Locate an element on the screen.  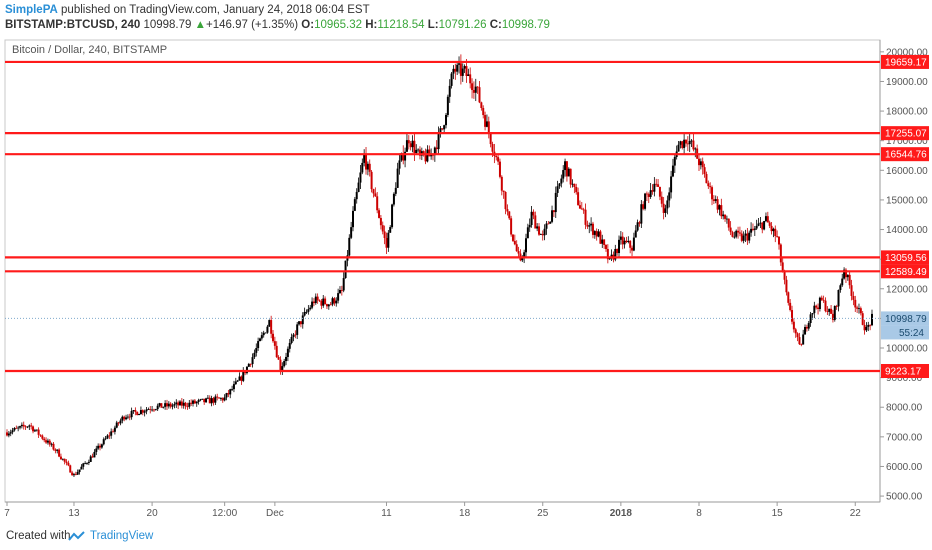
time-tick-label: 13 is located at coordinates (74, 513).